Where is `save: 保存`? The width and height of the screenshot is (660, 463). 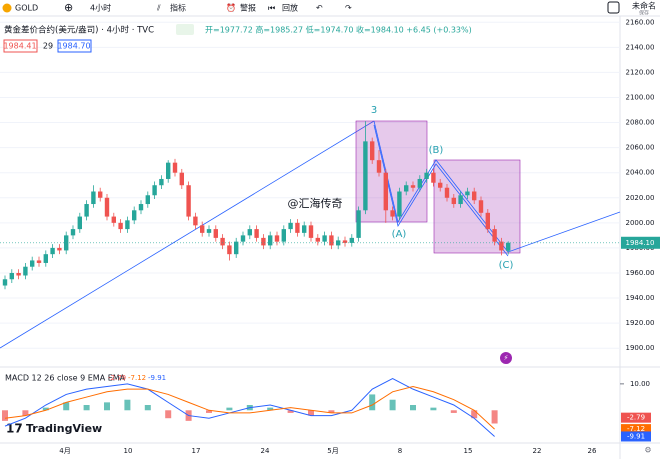 save: 保存 is located at coordinates (644, 13).